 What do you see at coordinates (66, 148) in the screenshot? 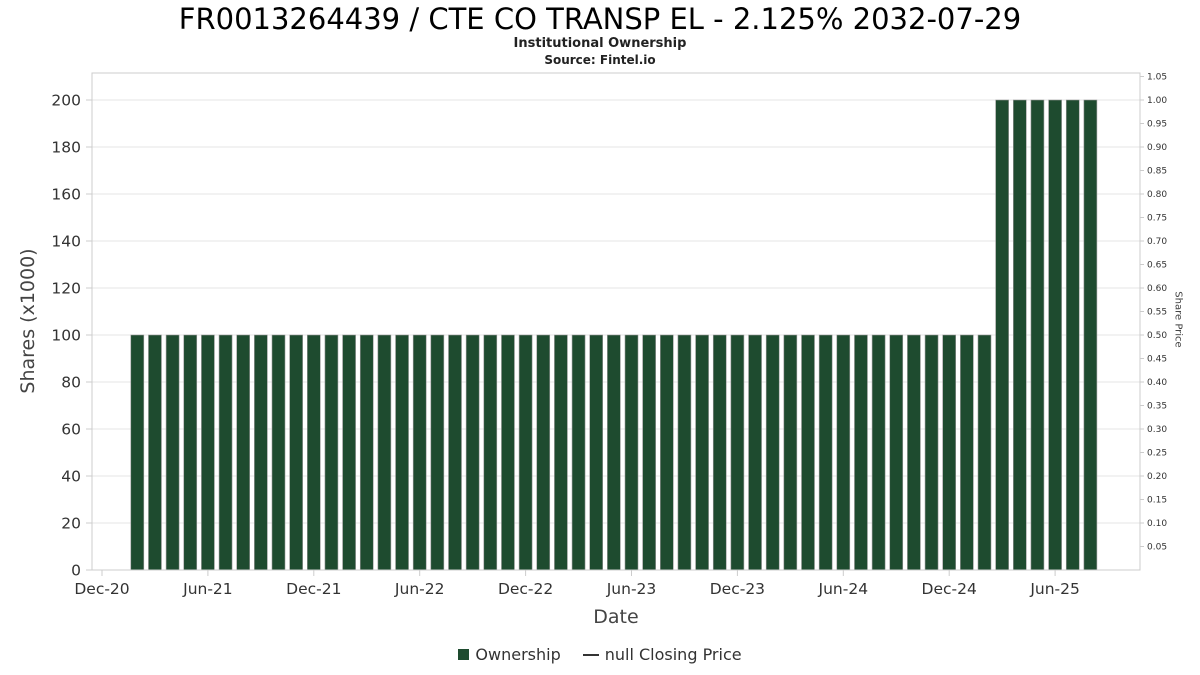
I see `y-tick-label-left: 180` at bounding box center [66, 148].